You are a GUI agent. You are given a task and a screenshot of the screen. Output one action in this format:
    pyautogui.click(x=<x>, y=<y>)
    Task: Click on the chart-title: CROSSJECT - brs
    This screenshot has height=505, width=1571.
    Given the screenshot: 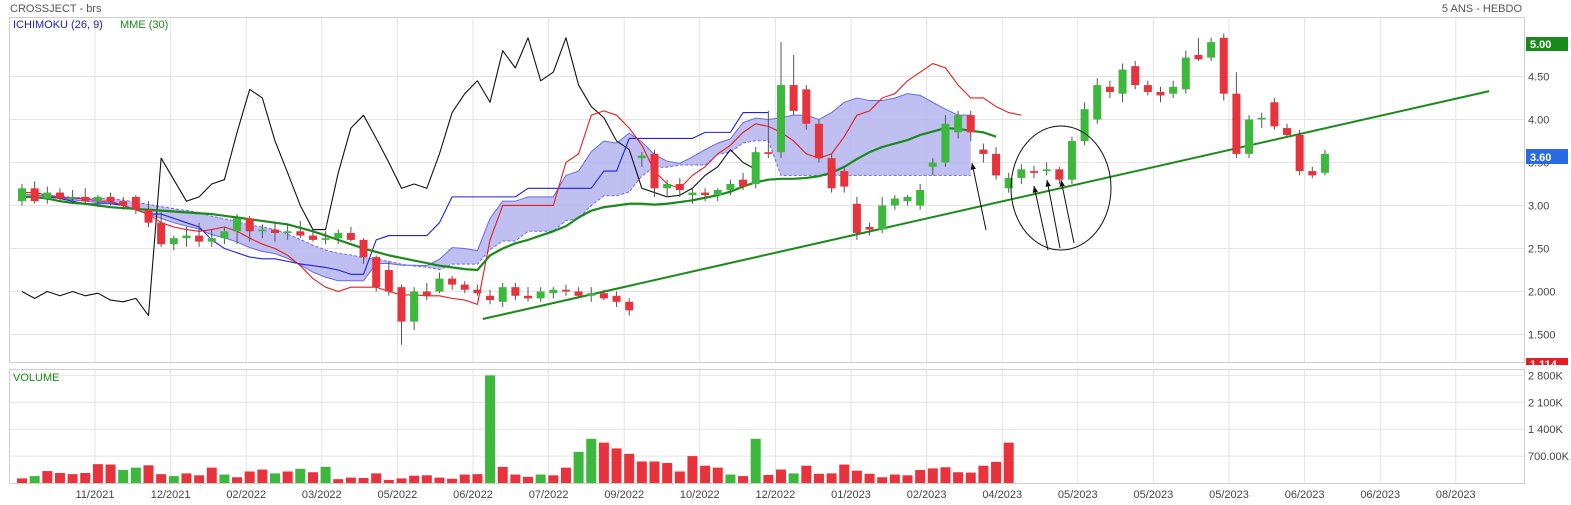 What is the action you would take?
    pyautogui.click(x=56, y=9)
    